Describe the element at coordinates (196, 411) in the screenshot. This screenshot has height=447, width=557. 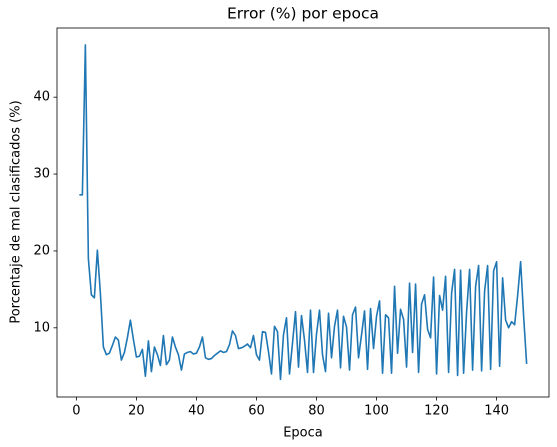
I see `x-tick-label: 40` at that location.